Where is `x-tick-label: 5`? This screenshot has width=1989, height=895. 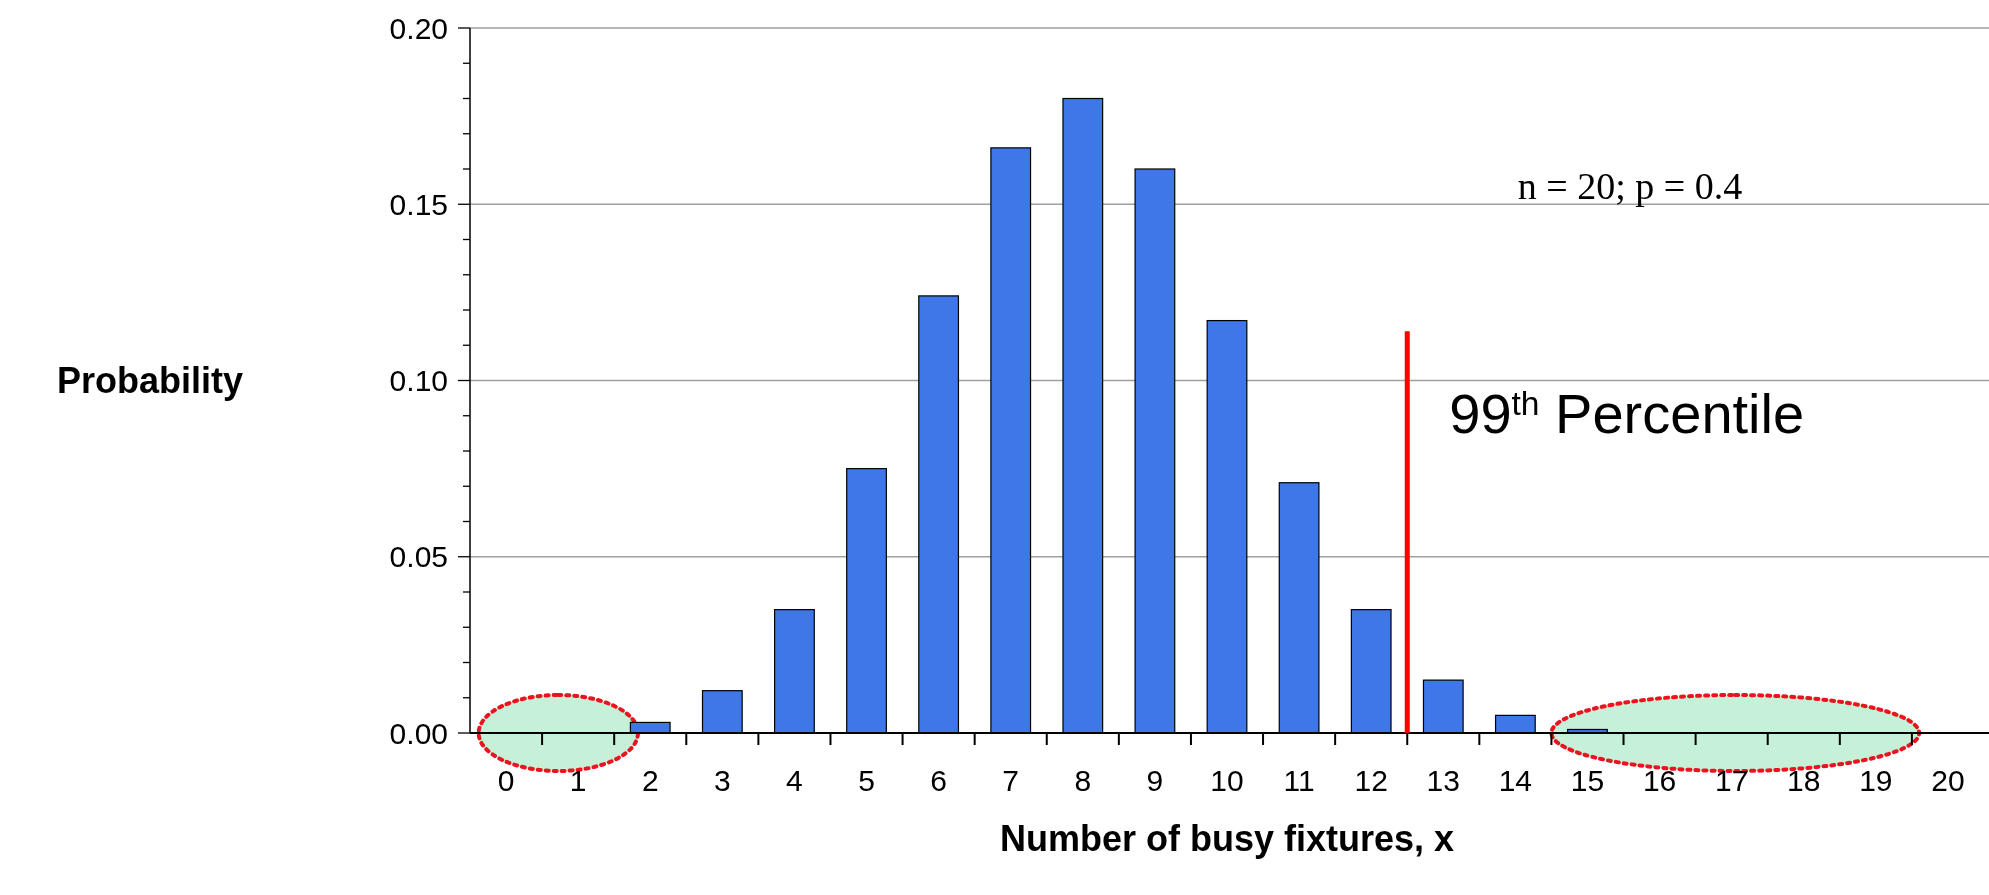 x-tick-label: 5 is located at coordinates (866, 780).